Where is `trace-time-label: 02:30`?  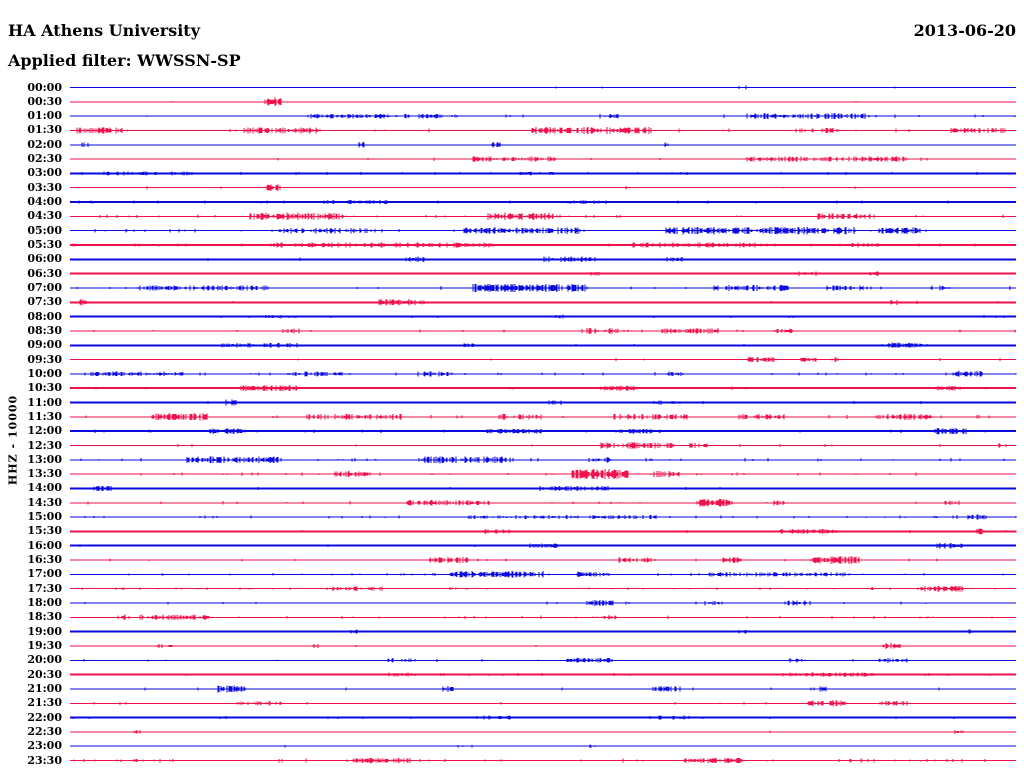
trace-time-label: 02:30 is located at coordinates (44, 159).